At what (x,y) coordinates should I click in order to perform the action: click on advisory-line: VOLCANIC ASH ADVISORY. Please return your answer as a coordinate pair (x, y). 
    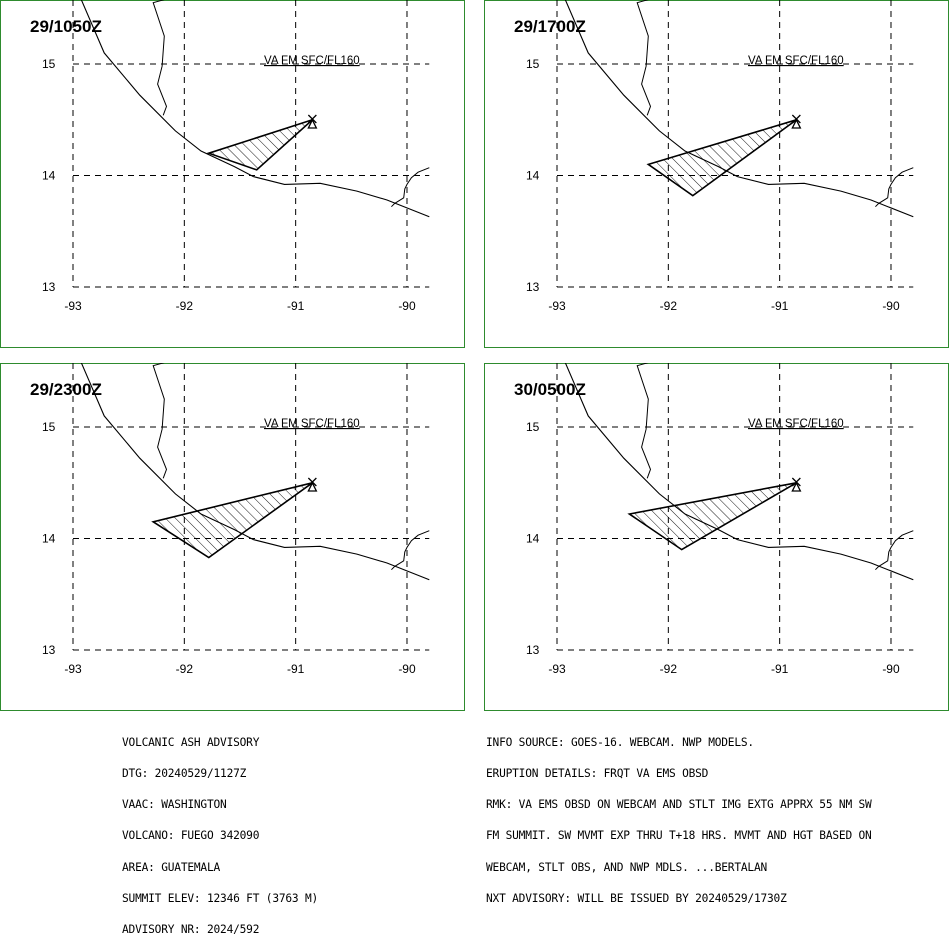
    Looking at the image, I should click on (191, 742).